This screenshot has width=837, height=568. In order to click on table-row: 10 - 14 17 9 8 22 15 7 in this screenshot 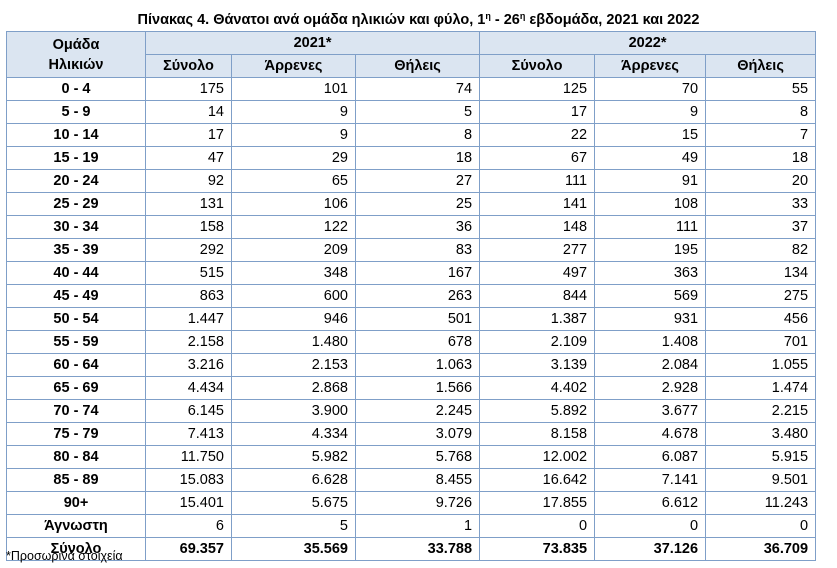, I will do `click(411, 135)`.